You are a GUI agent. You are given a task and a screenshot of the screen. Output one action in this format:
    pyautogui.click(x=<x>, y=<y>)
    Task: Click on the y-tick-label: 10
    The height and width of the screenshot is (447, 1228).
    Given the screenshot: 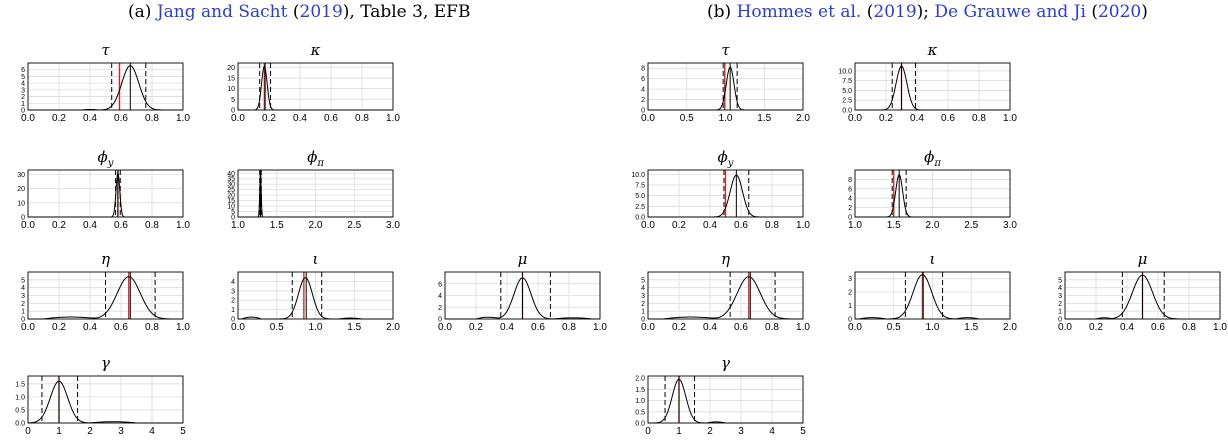 What is the action you would take?
    pyautogui.click(x=21, y=203)
    